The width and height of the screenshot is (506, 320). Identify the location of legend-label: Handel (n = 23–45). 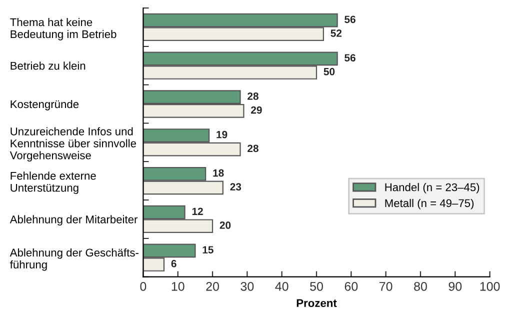
(432, 188).